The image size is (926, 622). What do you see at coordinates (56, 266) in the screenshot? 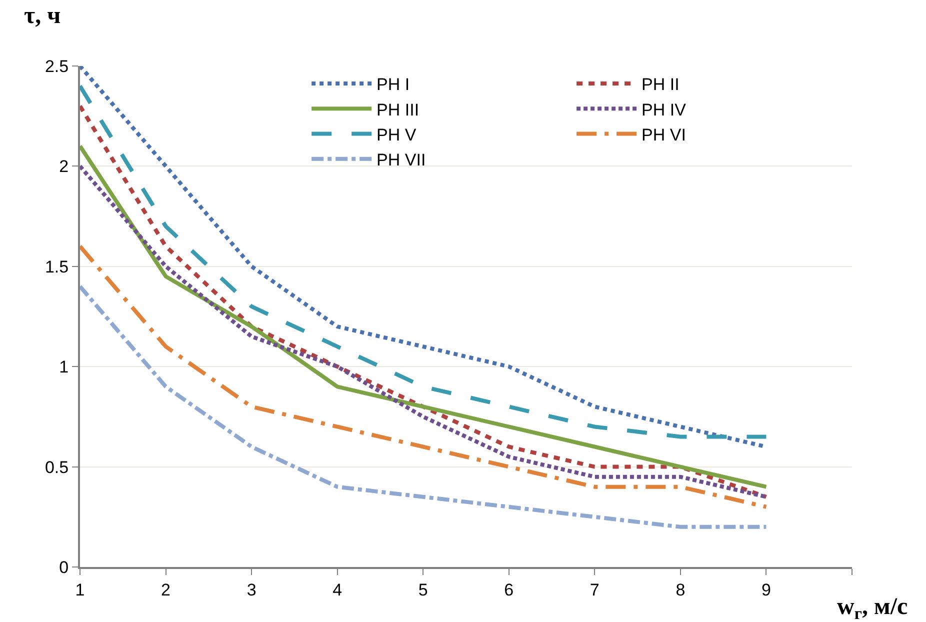
I see `y-tick-label: 1.5` at bounding box center [56, 266].